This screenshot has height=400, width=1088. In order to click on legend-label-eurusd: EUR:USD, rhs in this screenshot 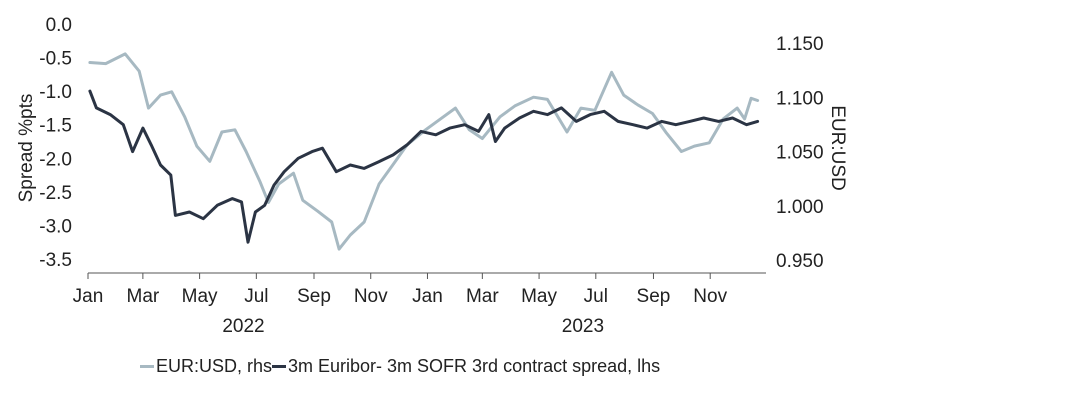, I will do `click(214, 366)`.